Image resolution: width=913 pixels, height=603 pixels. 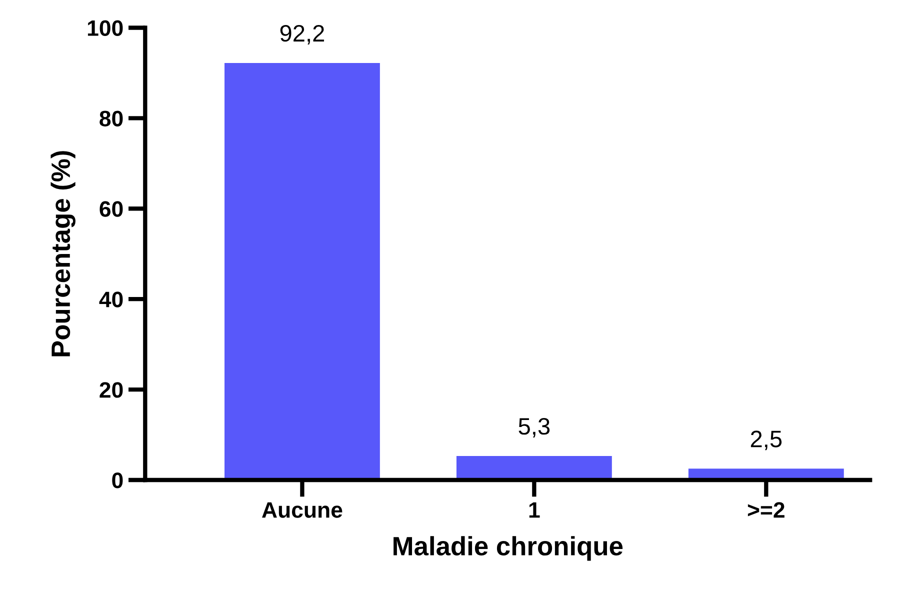 What do you see at coordinates (111, 300) in the screenshot?
I see `y-tick-label: 40` at bounding box center [111, 300].